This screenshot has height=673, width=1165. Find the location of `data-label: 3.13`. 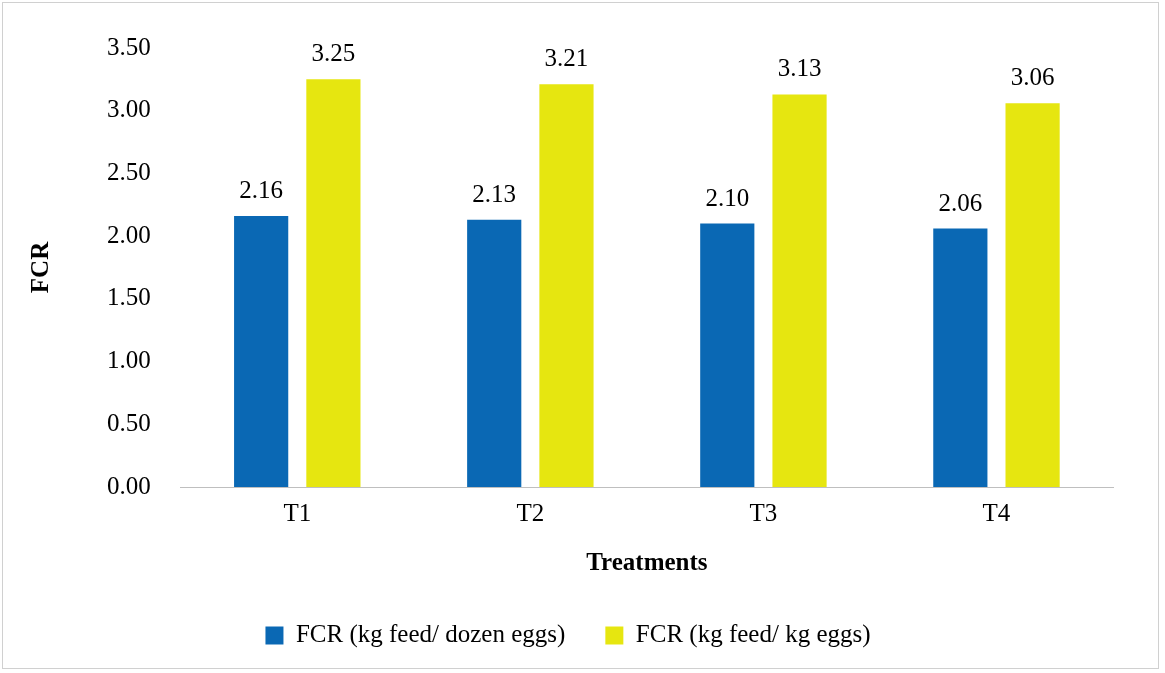

data-label: 3.13 is located at coordinates (799, 68).